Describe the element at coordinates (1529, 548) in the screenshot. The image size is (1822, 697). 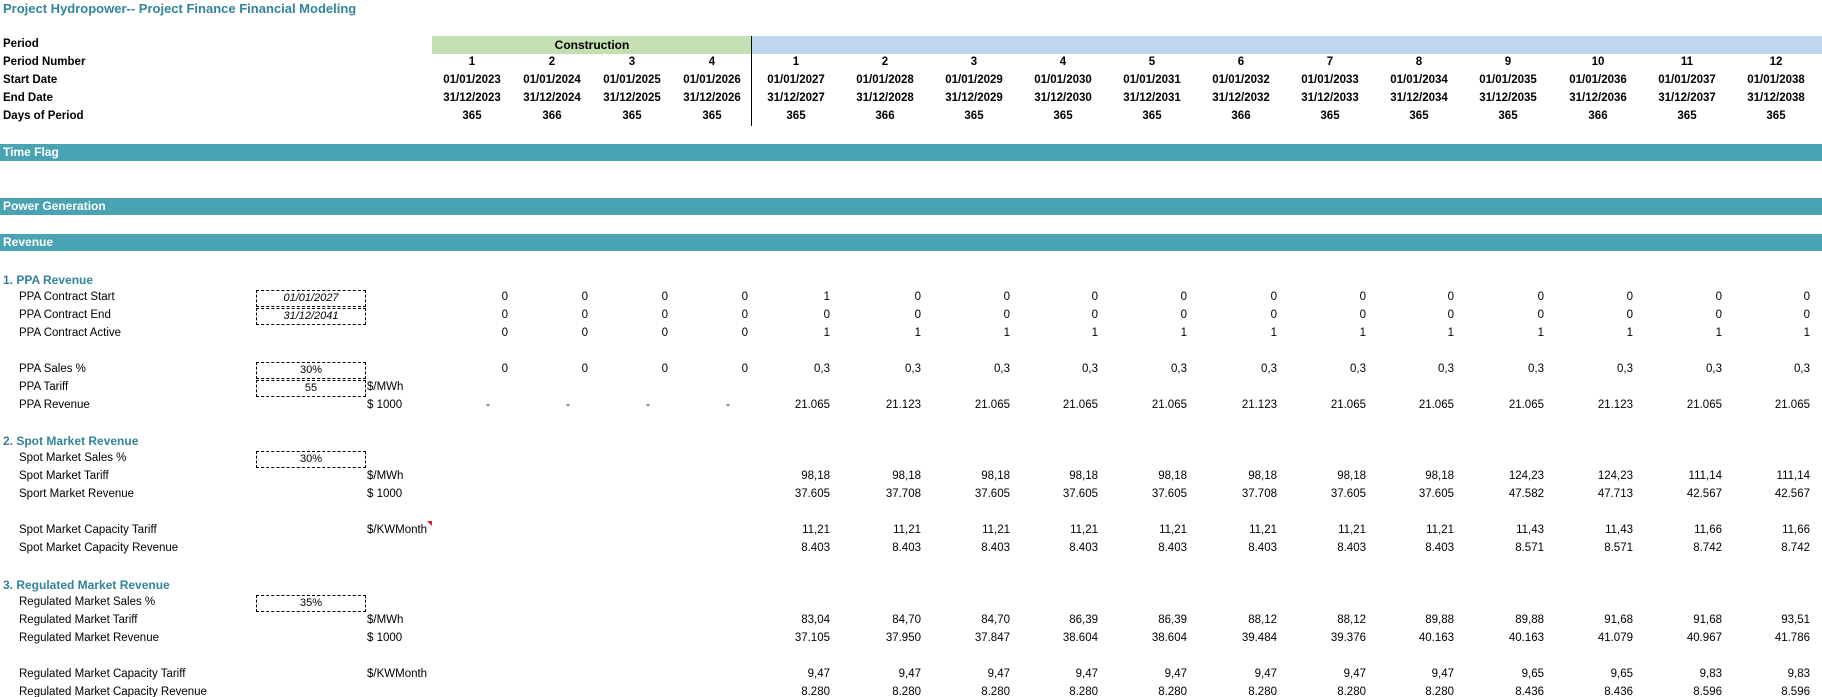
I see `spot-cap-revenue-cell: 8.571` at that location.